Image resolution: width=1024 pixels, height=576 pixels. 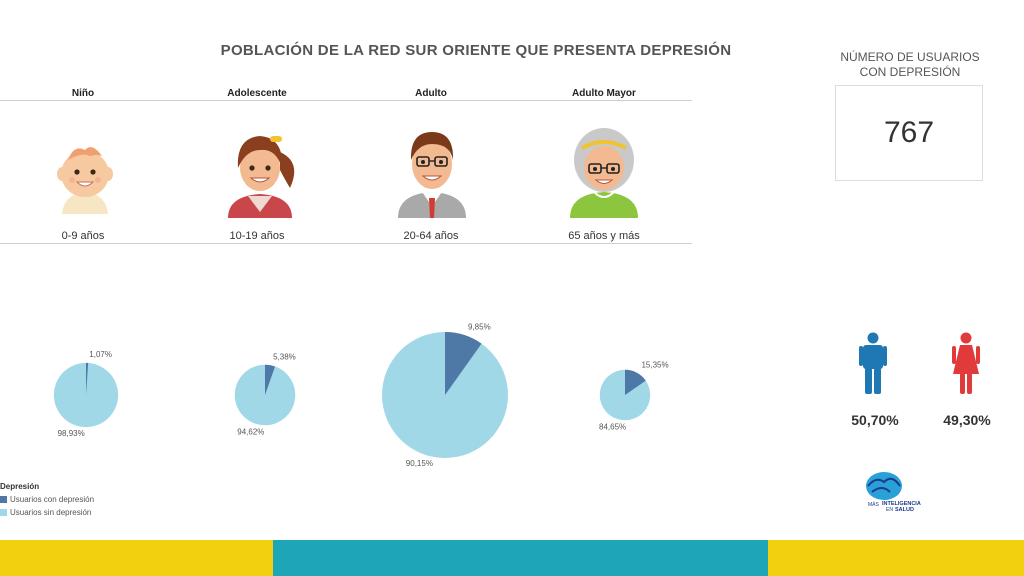 I want to click on pie-label-with-nino: 1,07%, so click(x=100, y=354).